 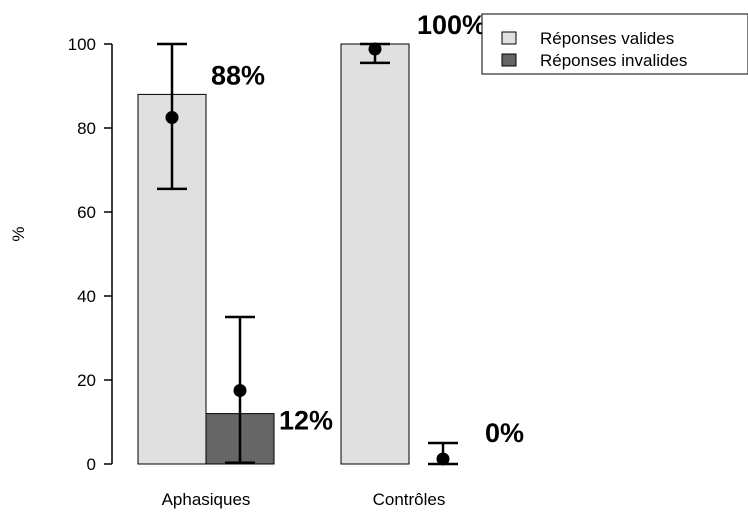 What do you see at coordinates (86, 212) in the screenshot?
I see `y-tick-label: 60` at bounding box center [86, 212].